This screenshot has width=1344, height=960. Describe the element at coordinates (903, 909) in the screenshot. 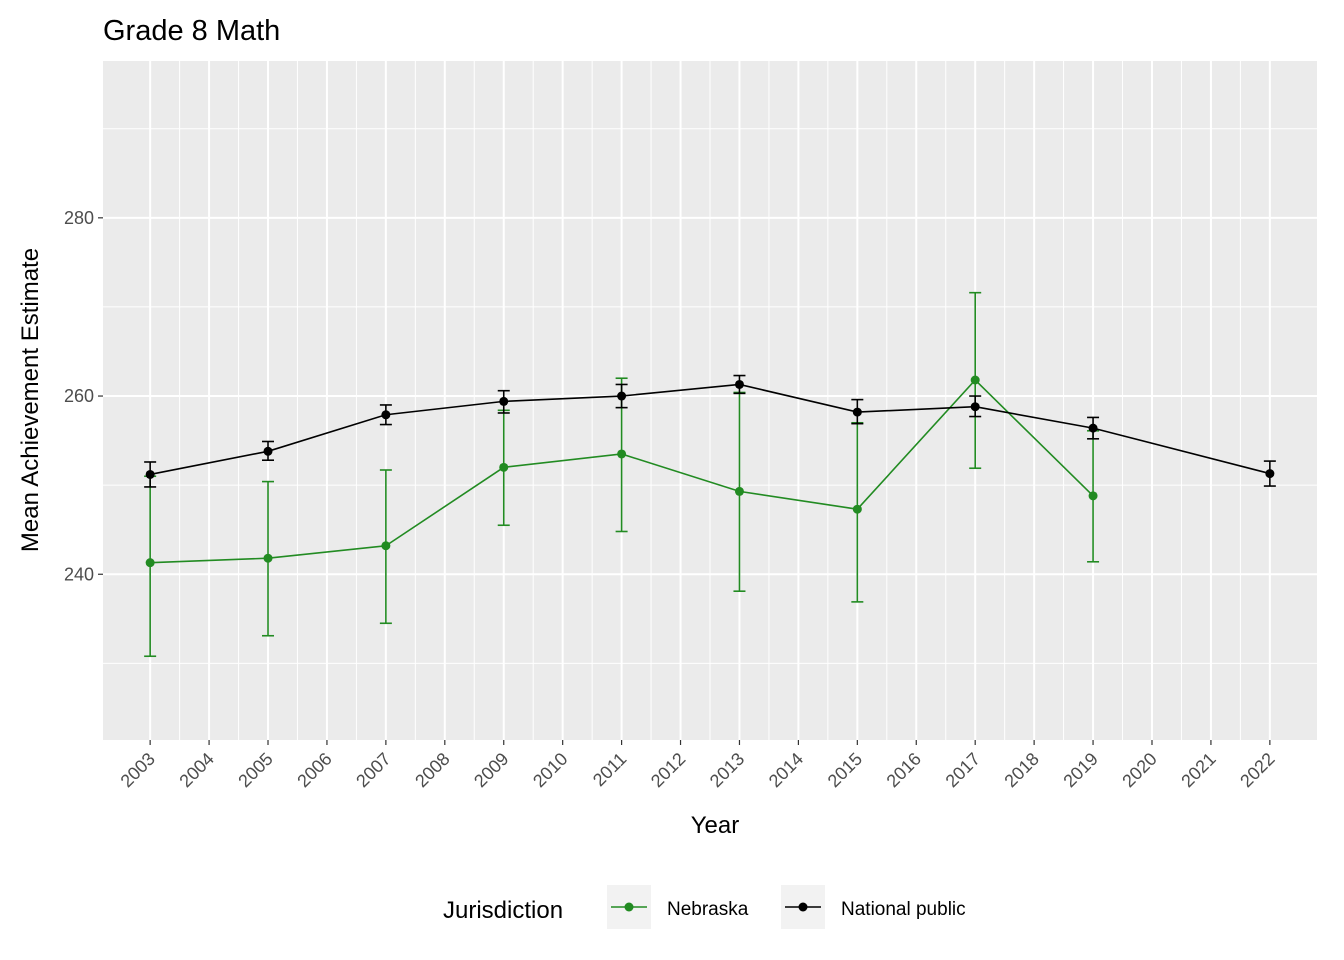

I see `legend-label: National public` at that location.